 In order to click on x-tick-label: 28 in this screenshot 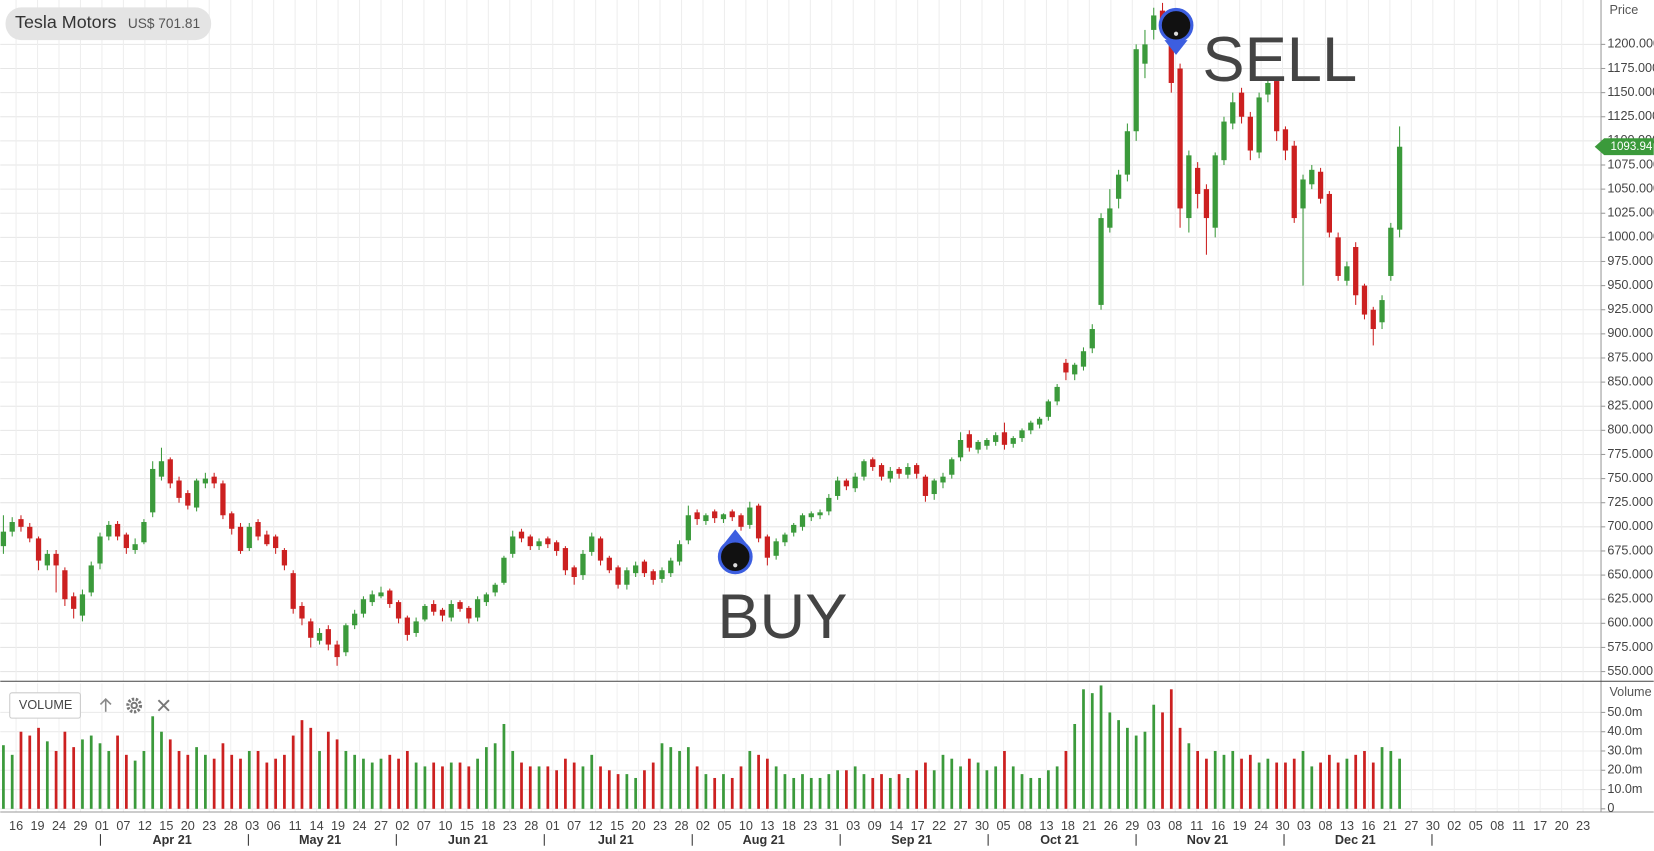, I will do `click(231, 826)`.